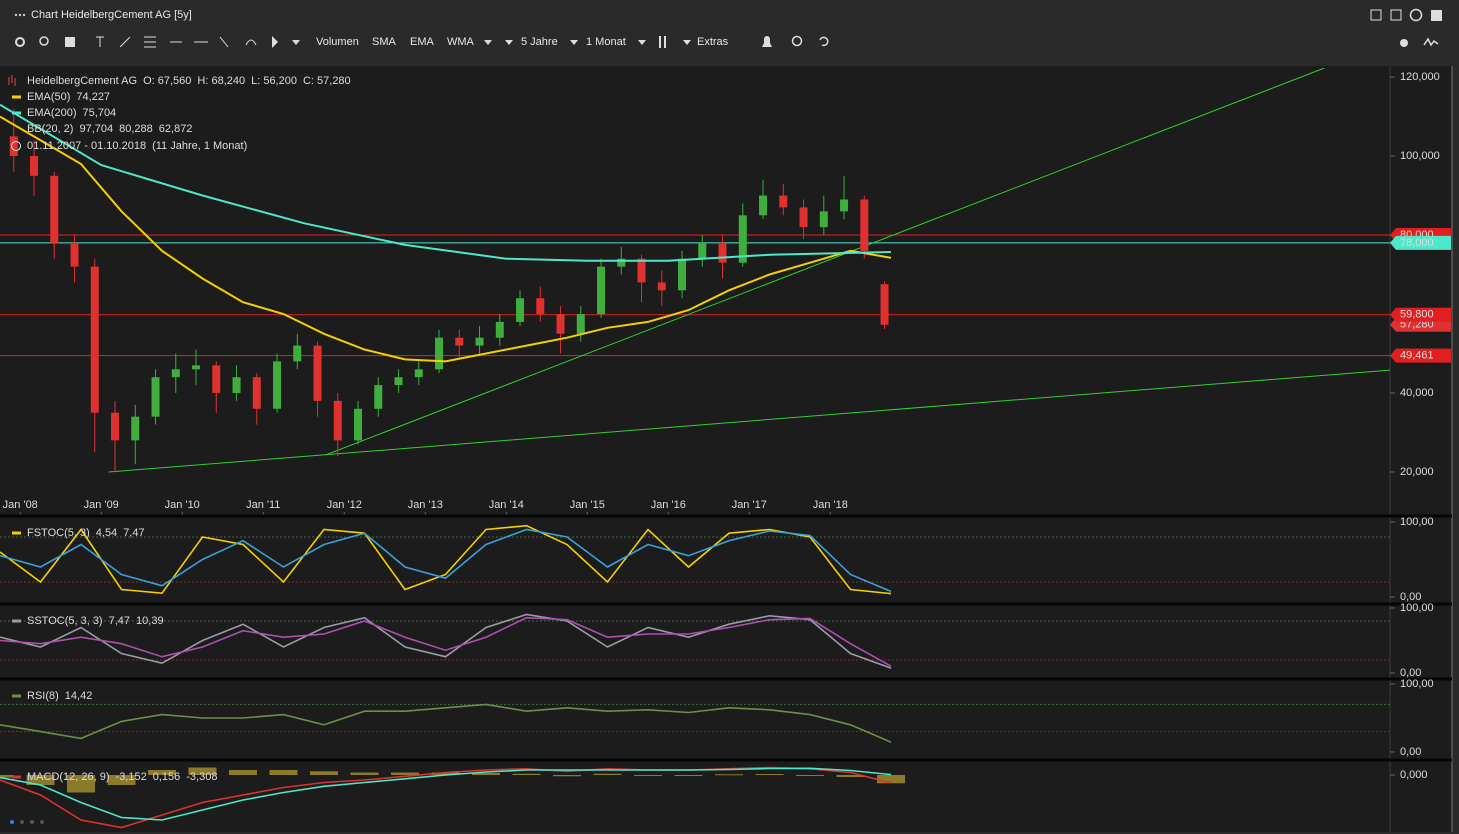 The image size is (1459, 834). What do you see at coordinates (263, 505) in the screenshot?
I see `x-tick-label: Jan '11` at bounding box center [263, 505].